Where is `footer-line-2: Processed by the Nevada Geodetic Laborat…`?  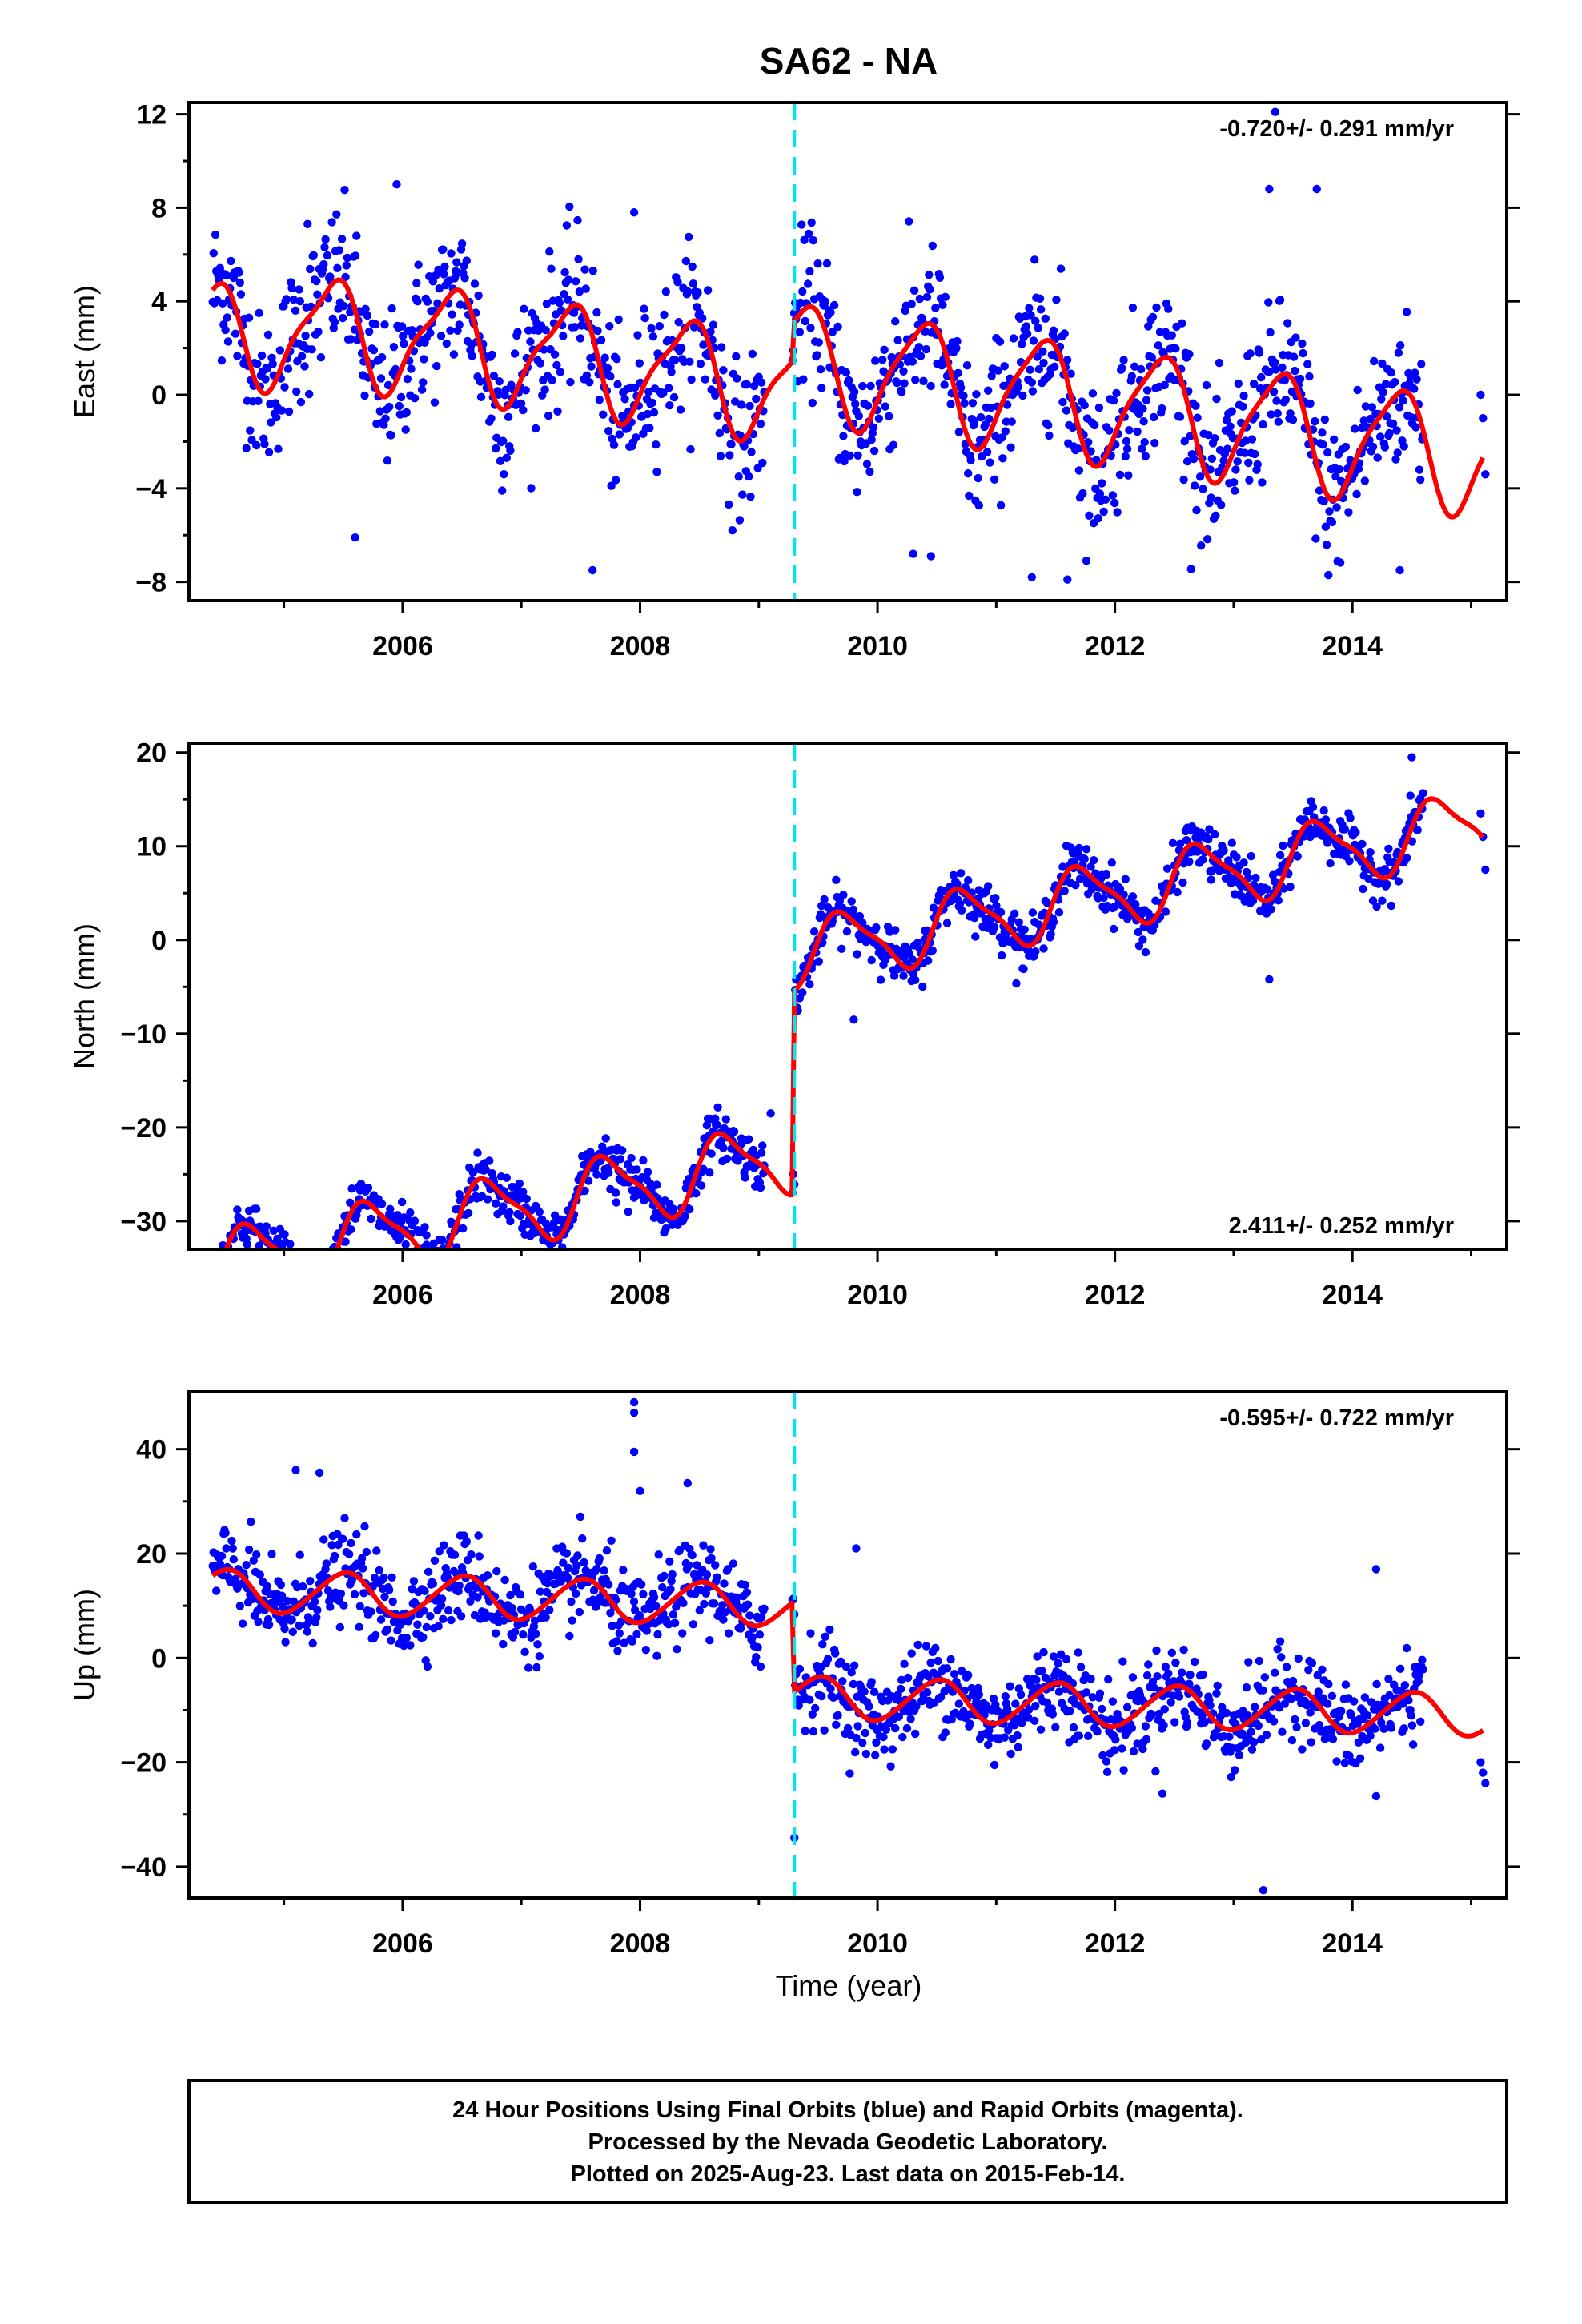
footer-line-2: Processed by the Nevada Geodetic Laborat… is located at coordinates (848, 2142).